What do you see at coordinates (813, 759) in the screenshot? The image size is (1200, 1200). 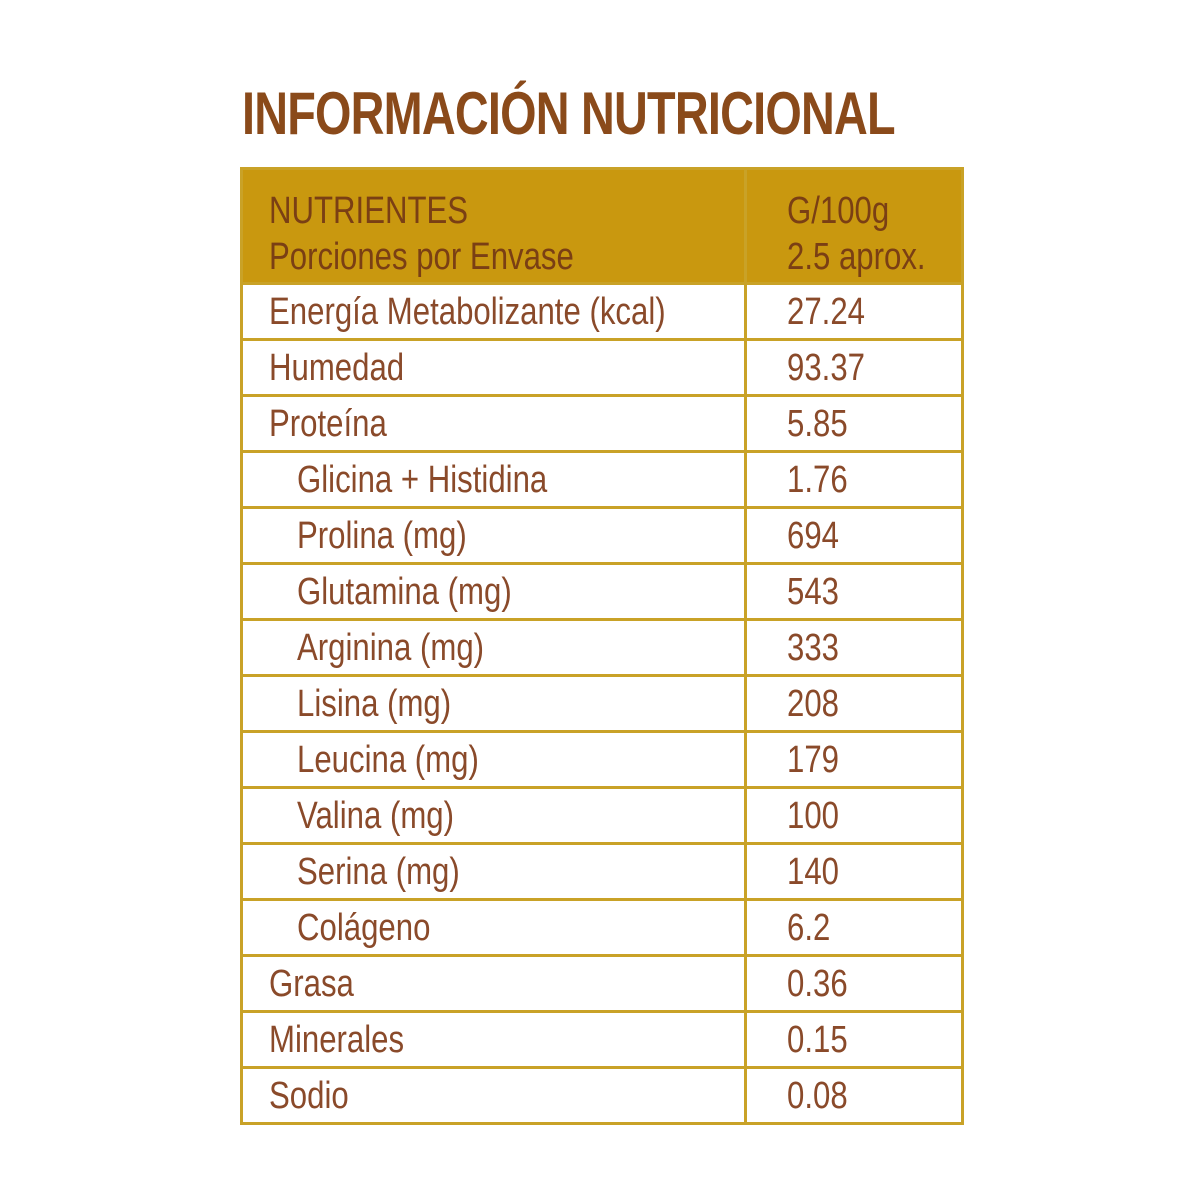 I see `nutrient-value: 179` at bounding box center [813, 759].